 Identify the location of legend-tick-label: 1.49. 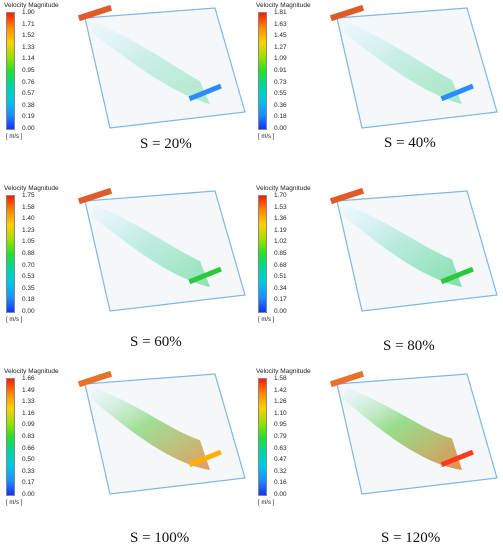
(28, 390).